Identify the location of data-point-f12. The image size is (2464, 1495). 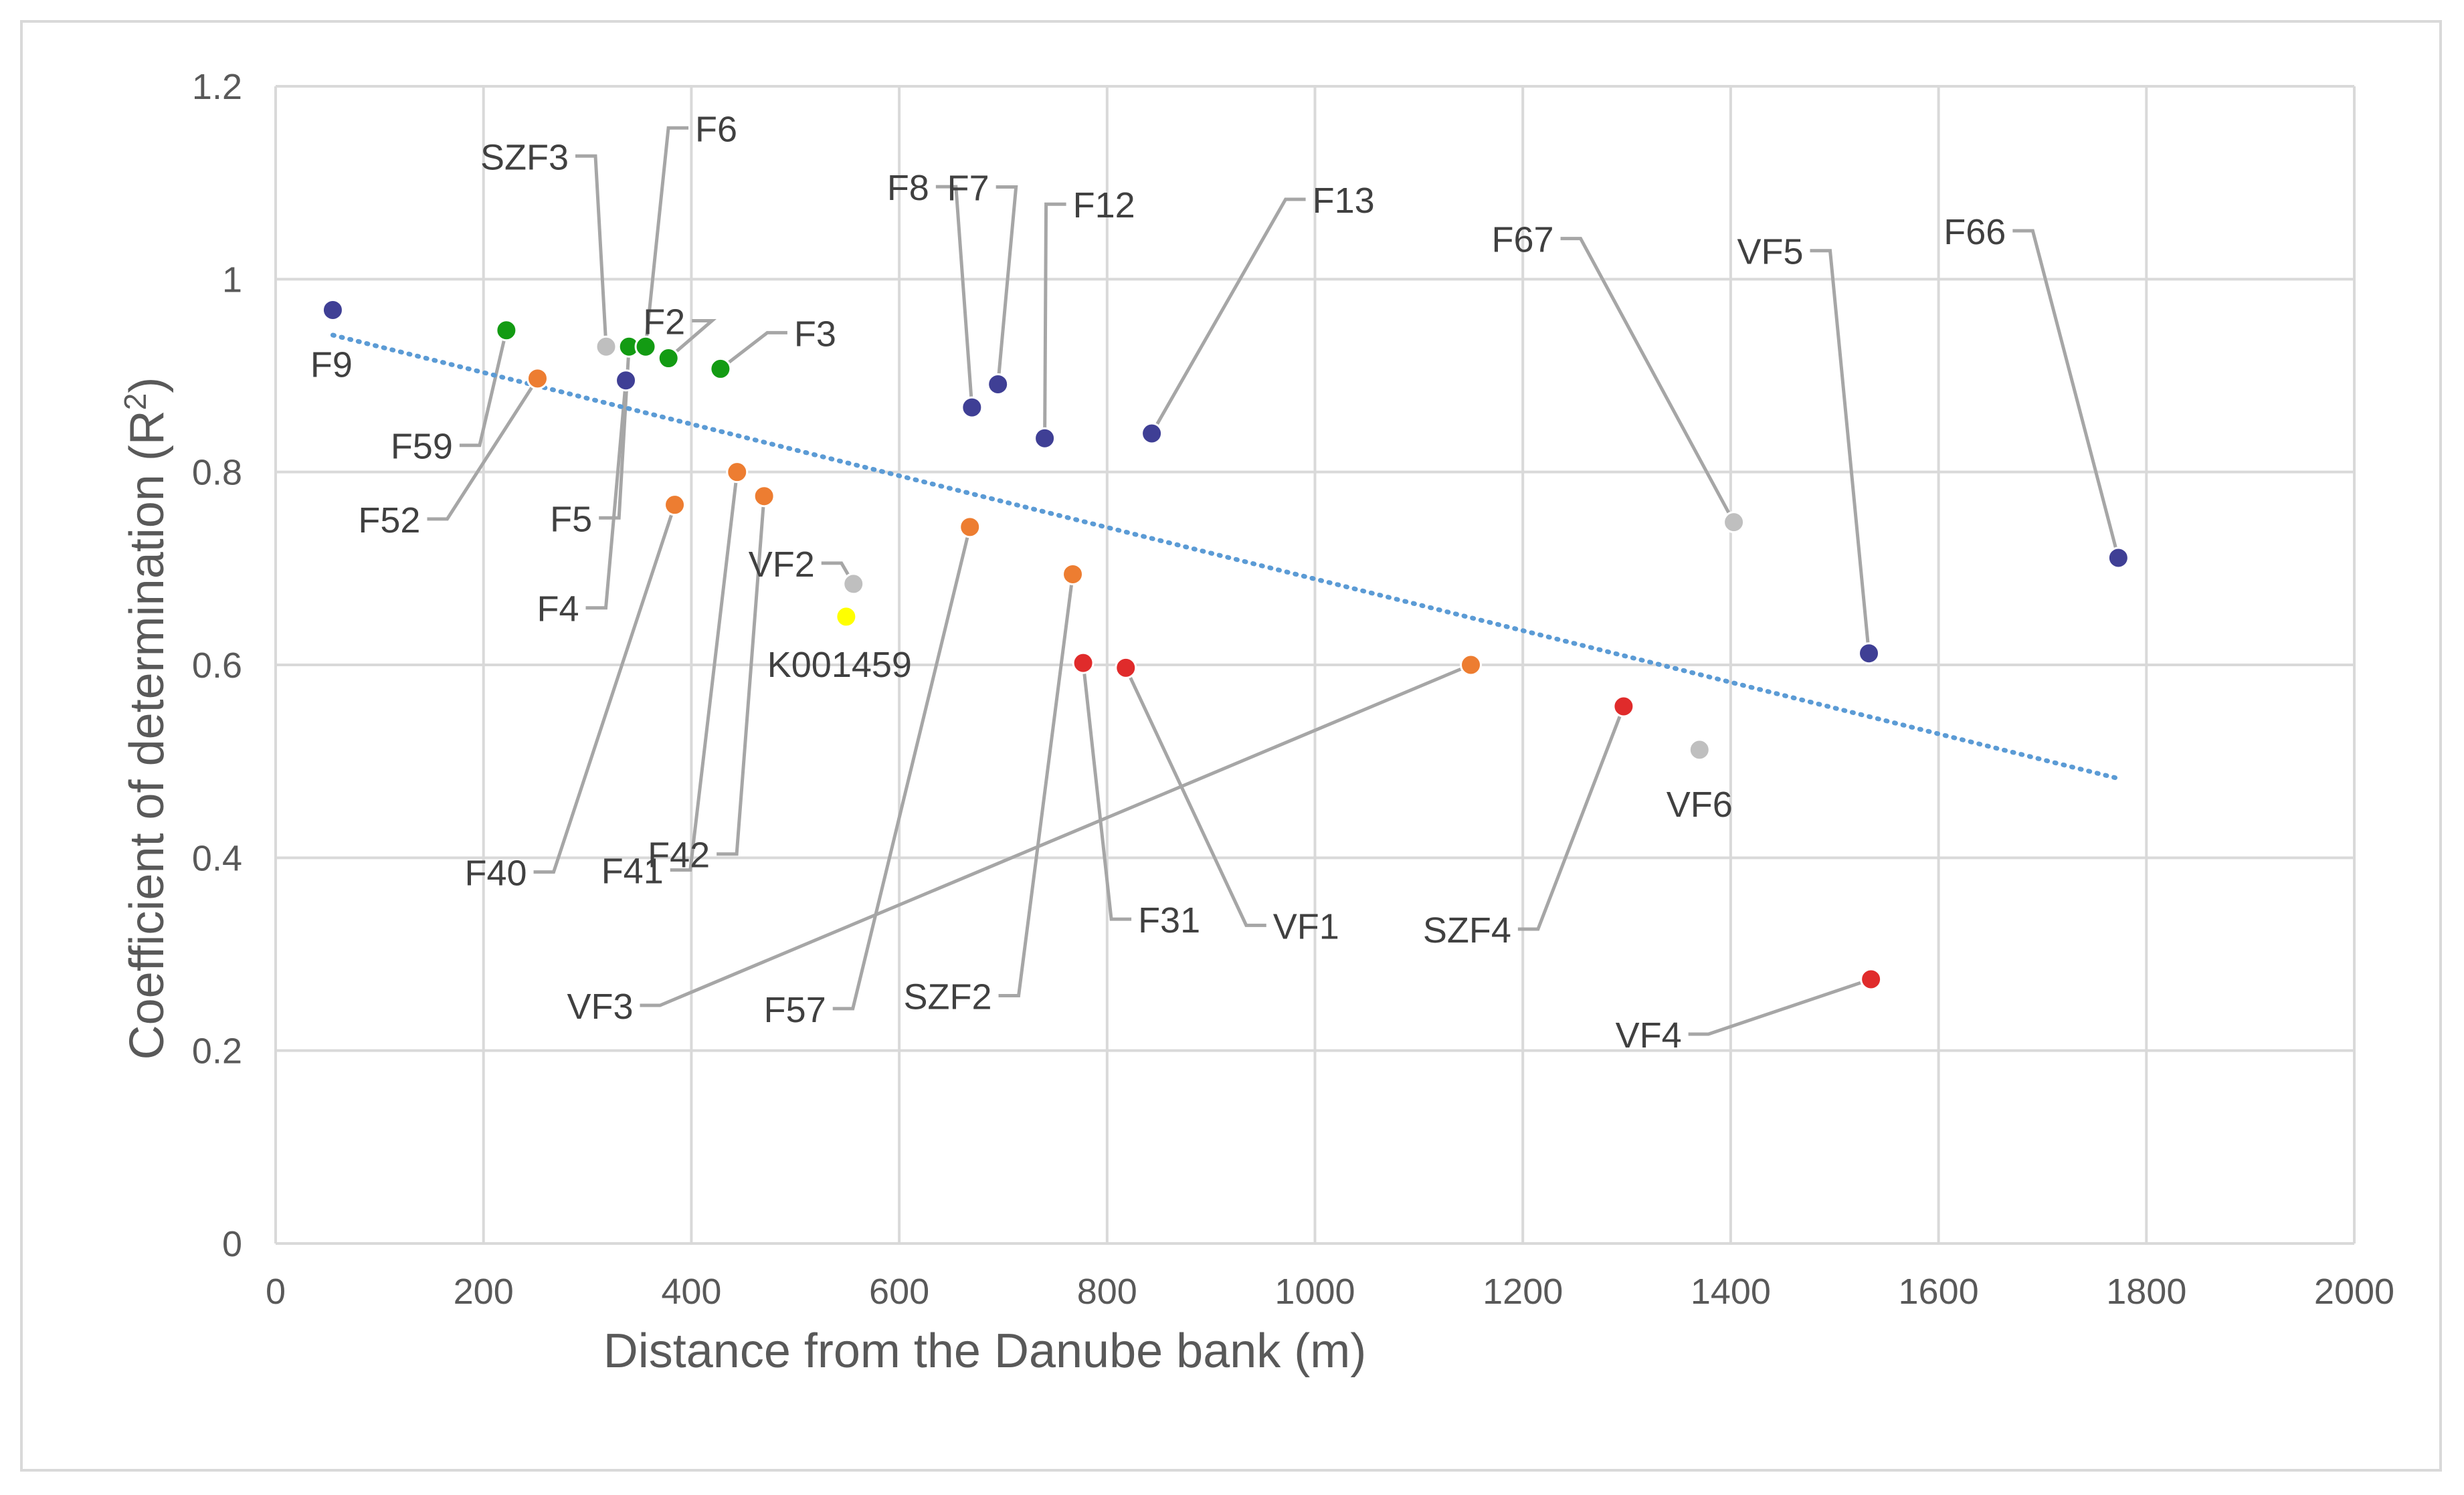
(1045, 438).